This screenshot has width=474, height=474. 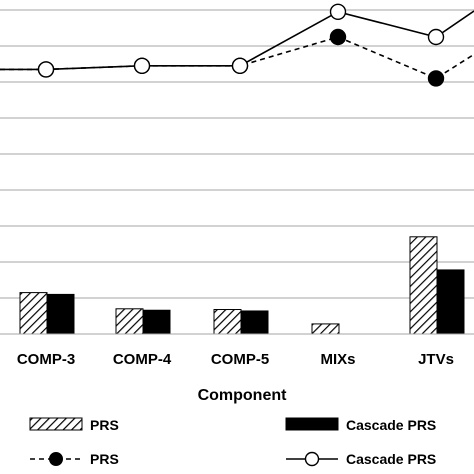 I want to click on x-tick-label: JTVs, so click(x=436, y=359).